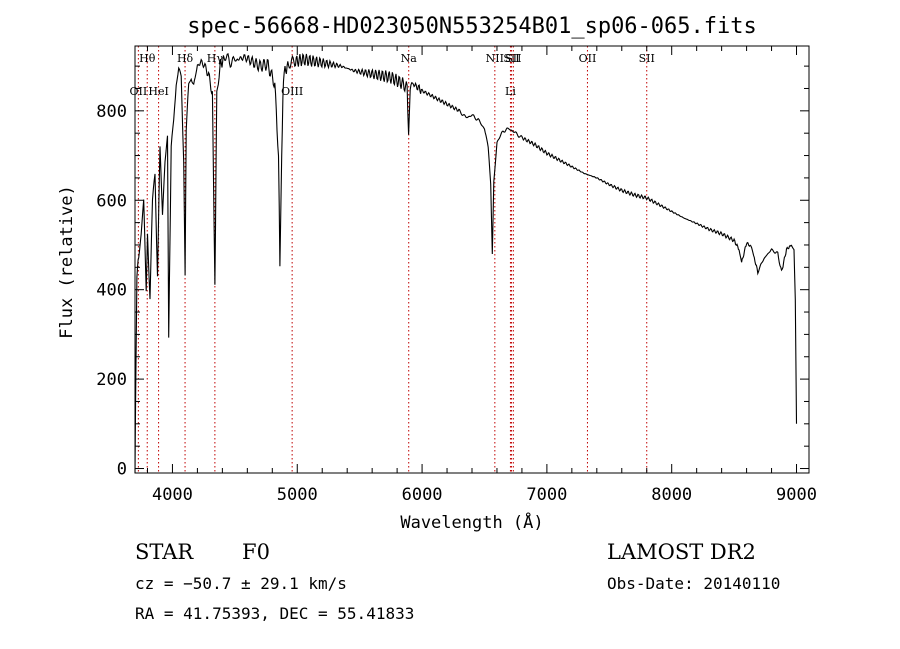 The image size is (900, 649). What do you see at coordinates (274, 613) in the screenshot?
I see `sky-coordinates: RA = 41.75393, DEC = 55.41833` at bounding box center [274, 613].